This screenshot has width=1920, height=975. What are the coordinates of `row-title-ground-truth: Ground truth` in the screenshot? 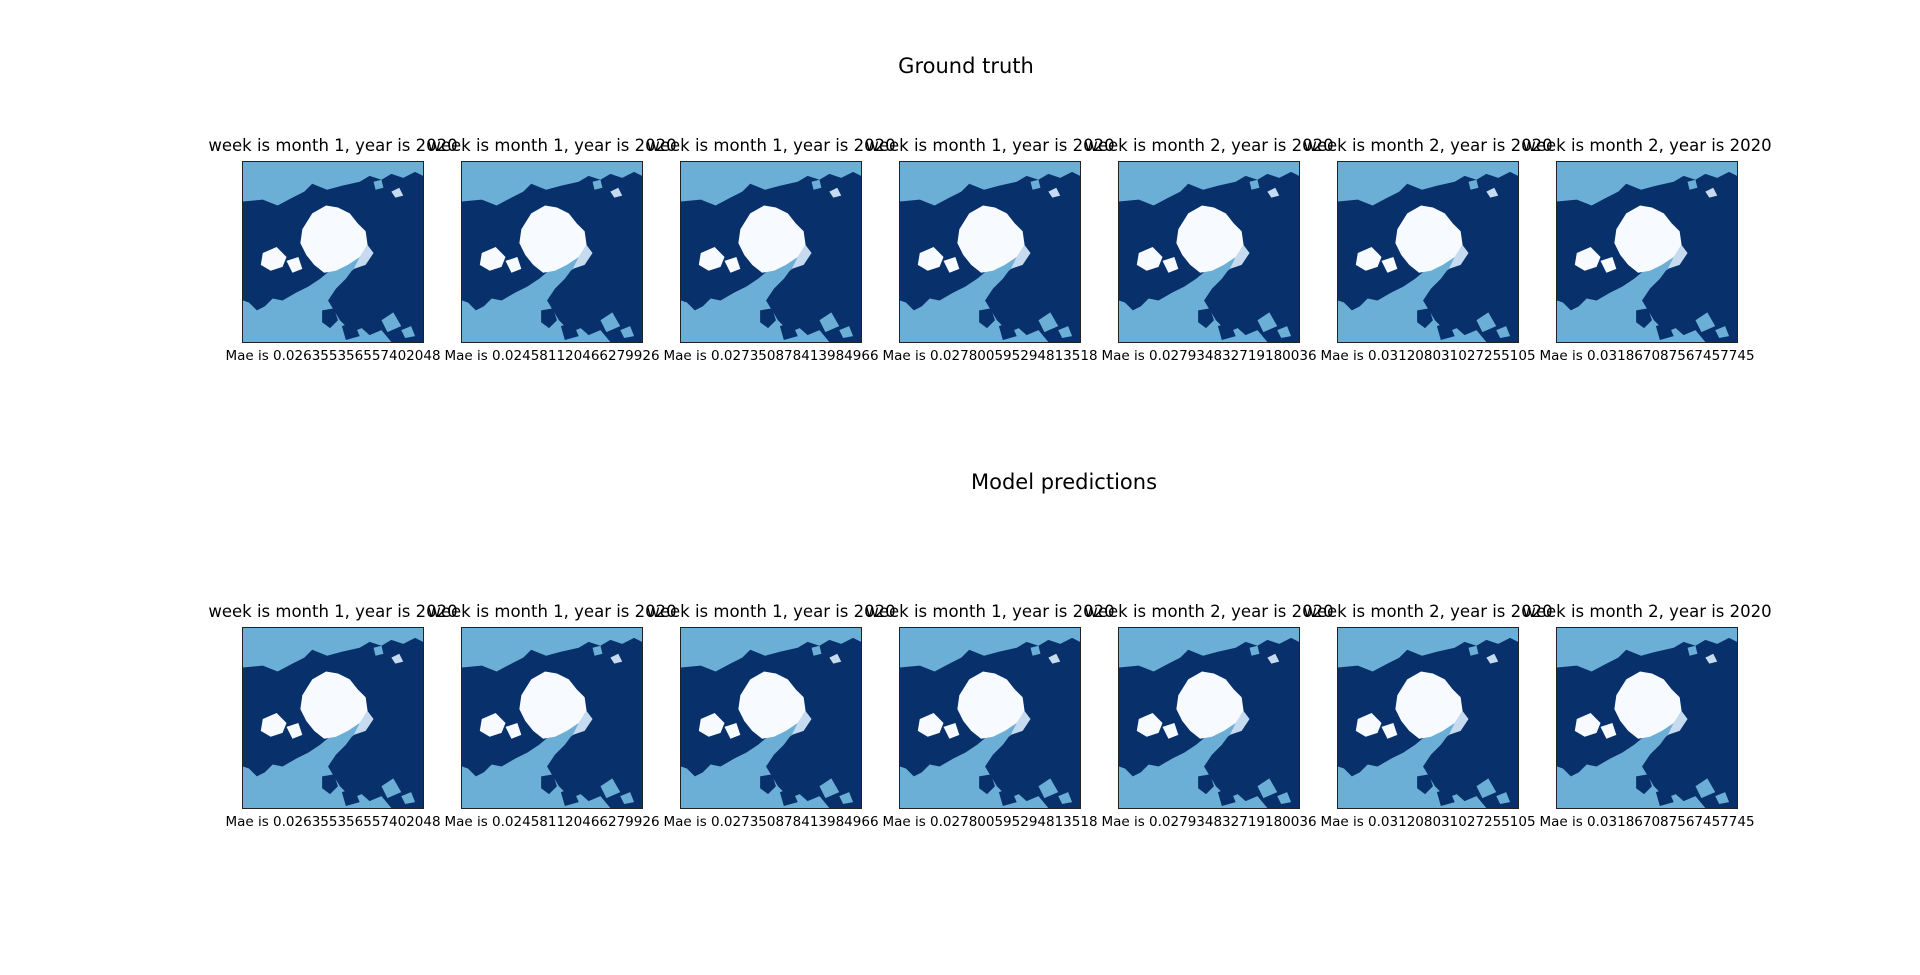 It's located at (966, 66).